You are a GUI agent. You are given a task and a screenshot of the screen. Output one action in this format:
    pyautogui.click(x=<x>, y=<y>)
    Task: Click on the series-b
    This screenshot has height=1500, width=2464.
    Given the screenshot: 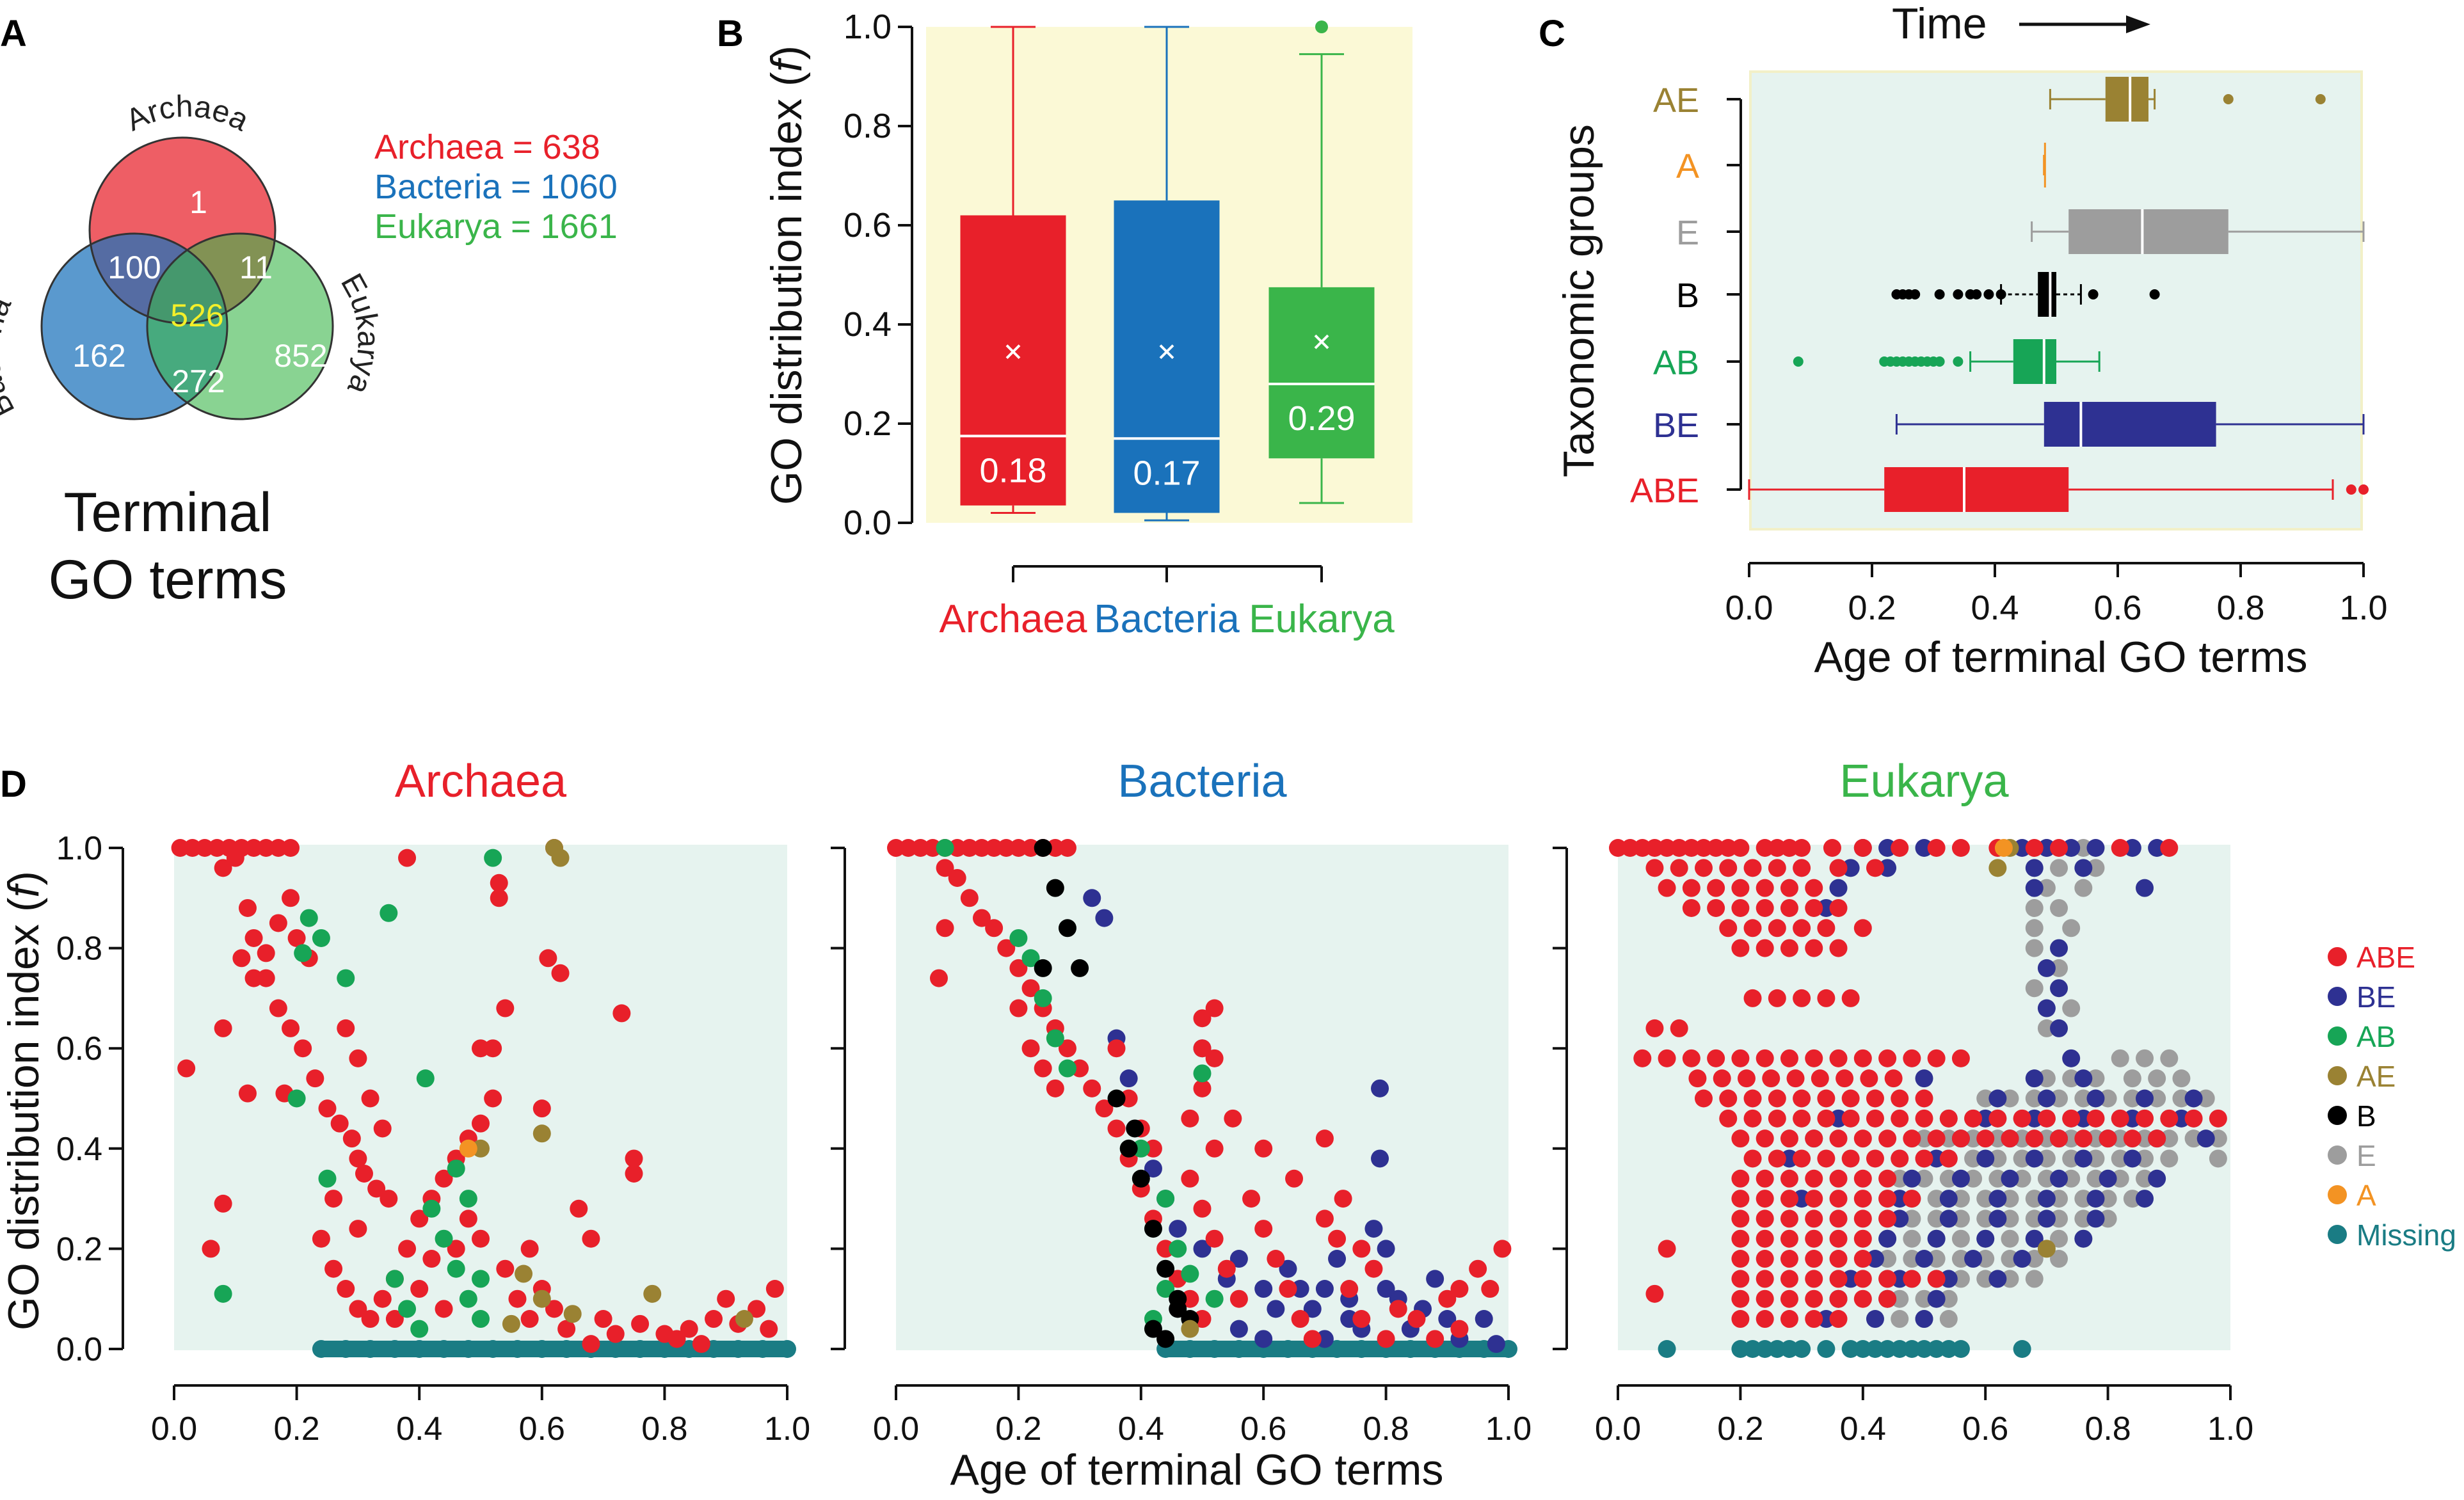 What is the action you would take?
    pyautogui.click(x=1116, y=1093)
    